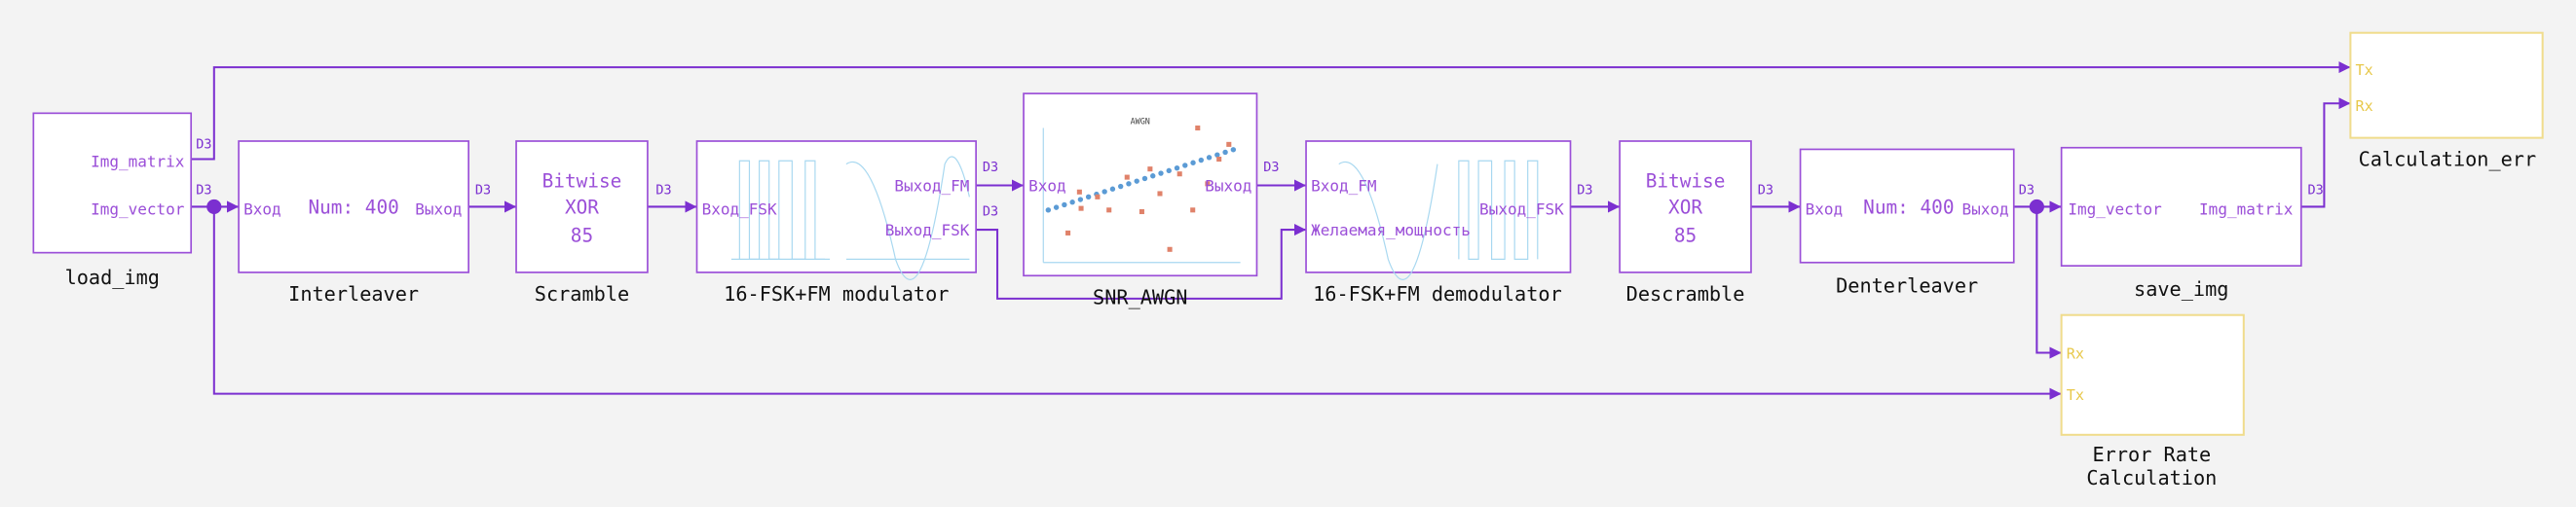 The width and height of the screenshot is (2576, 507). What do you see at coordinates (739, 208) in the screenshot?
I see `port-label: Вход_FSK` at bounding box center [739, 208].